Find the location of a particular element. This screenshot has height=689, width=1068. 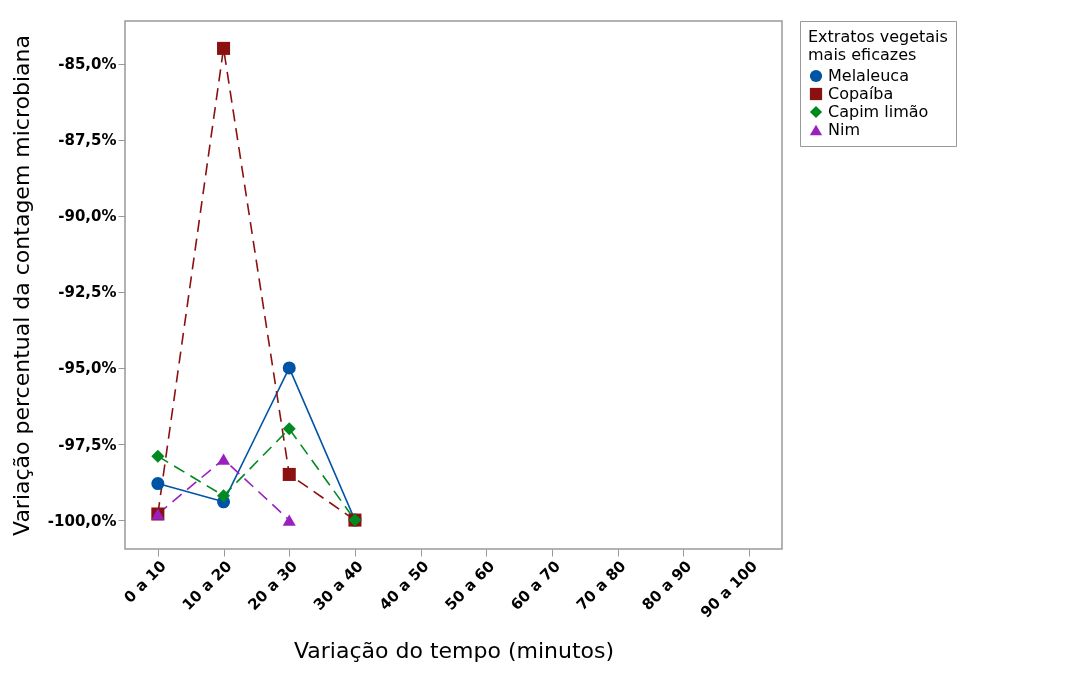

x-tick-label: 0 a 10 is located at coordinates (145, 582).